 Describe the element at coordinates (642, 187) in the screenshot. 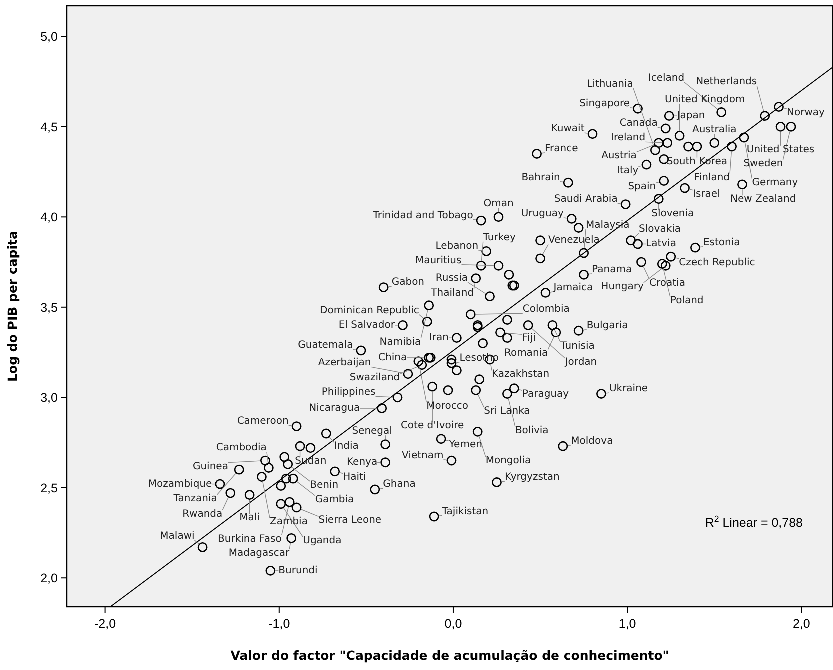

I see `annotation: Spain` at that location.